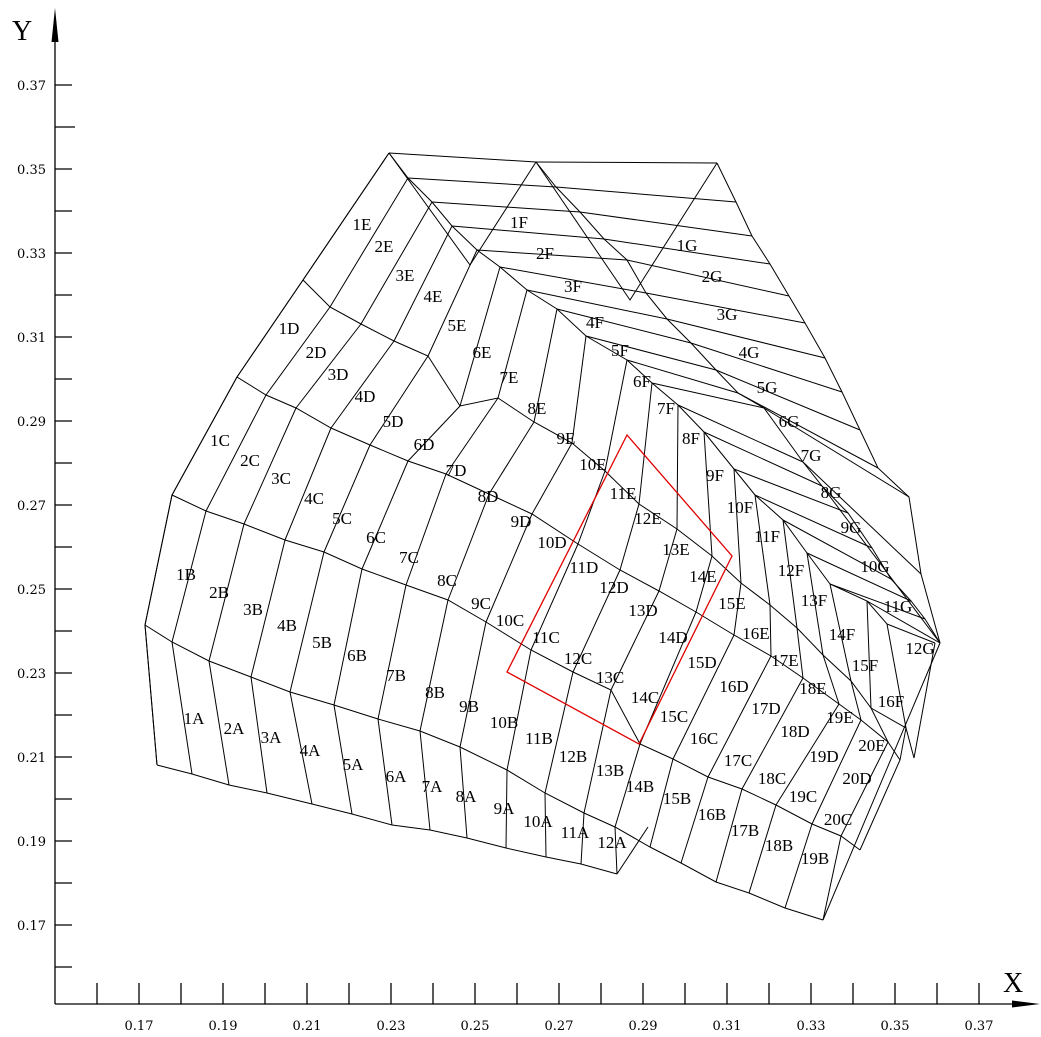  I want to click on cell-label: 11C, so click(546, 637).